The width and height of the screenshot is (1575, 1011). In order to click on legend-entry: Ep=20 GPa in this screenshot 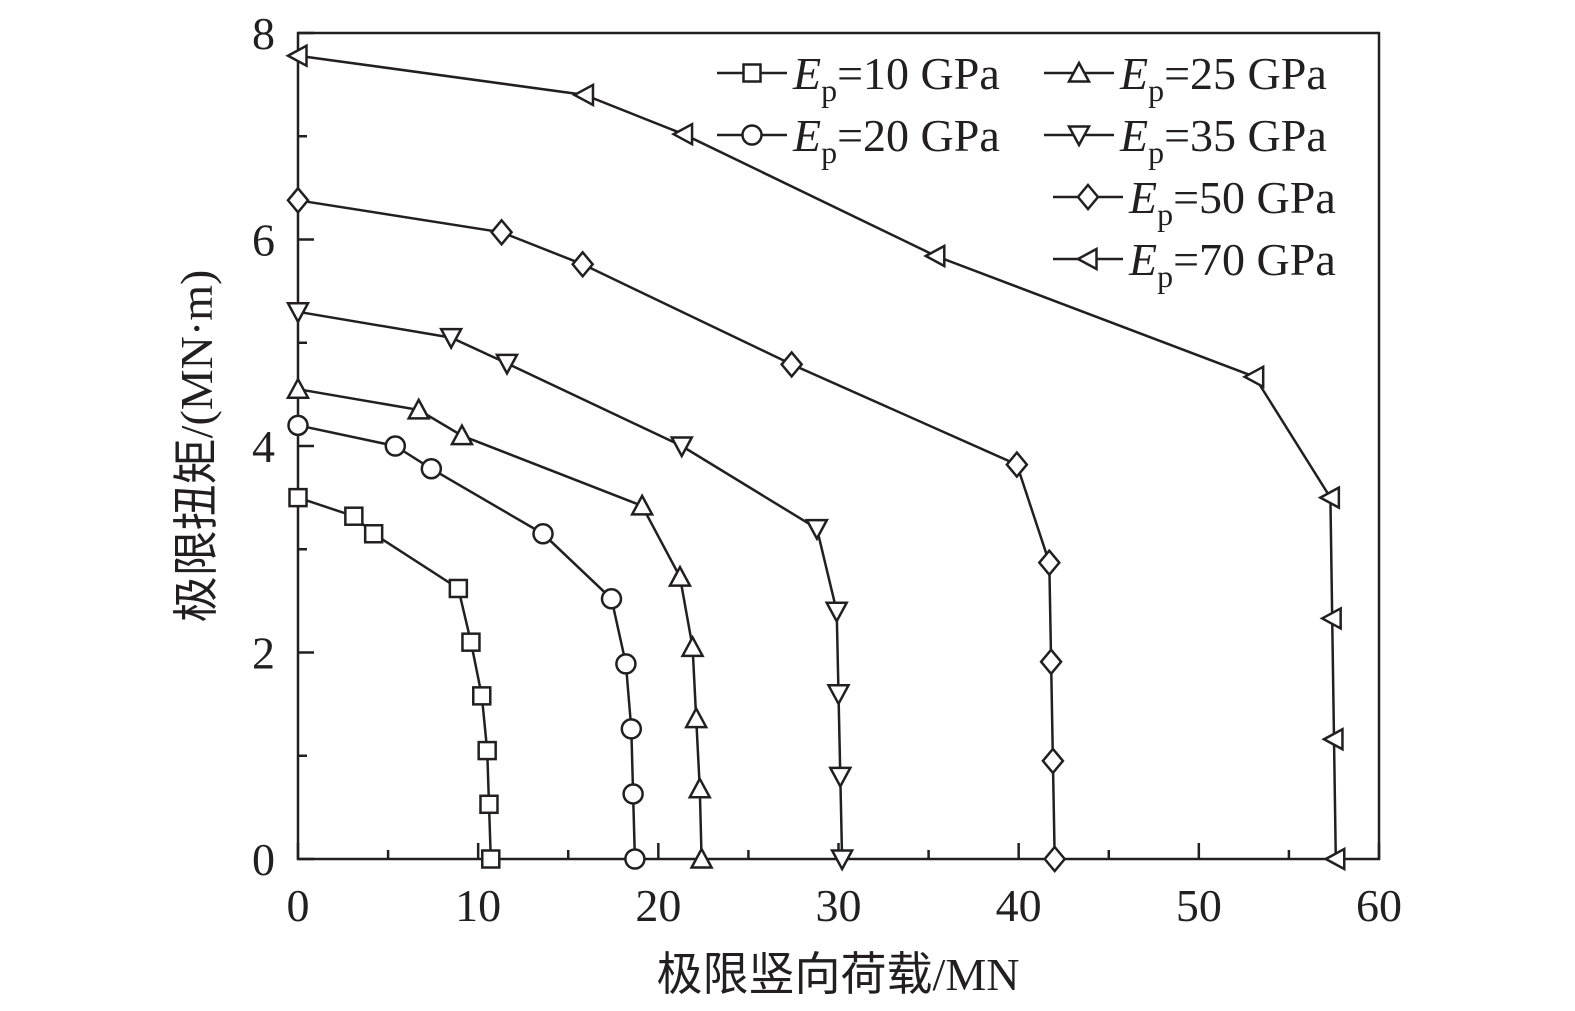, I will do `click(858, 140)`.